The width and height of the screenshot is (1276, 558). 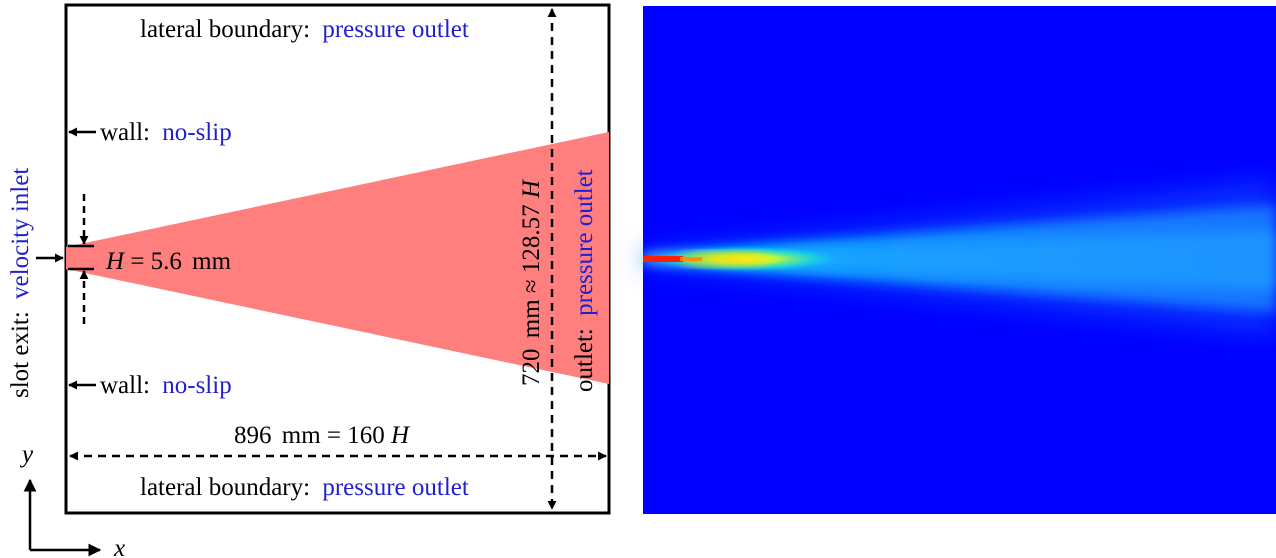 I want to click on lower-wall-label: wall: no-slip, so click(x=166, y=385).